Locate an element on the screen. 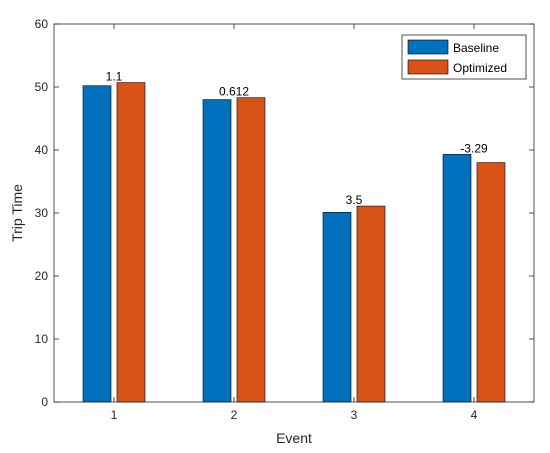 The image size is (550, 453). data-label-event-2: 0.612 is located at coordinates (234, 92).